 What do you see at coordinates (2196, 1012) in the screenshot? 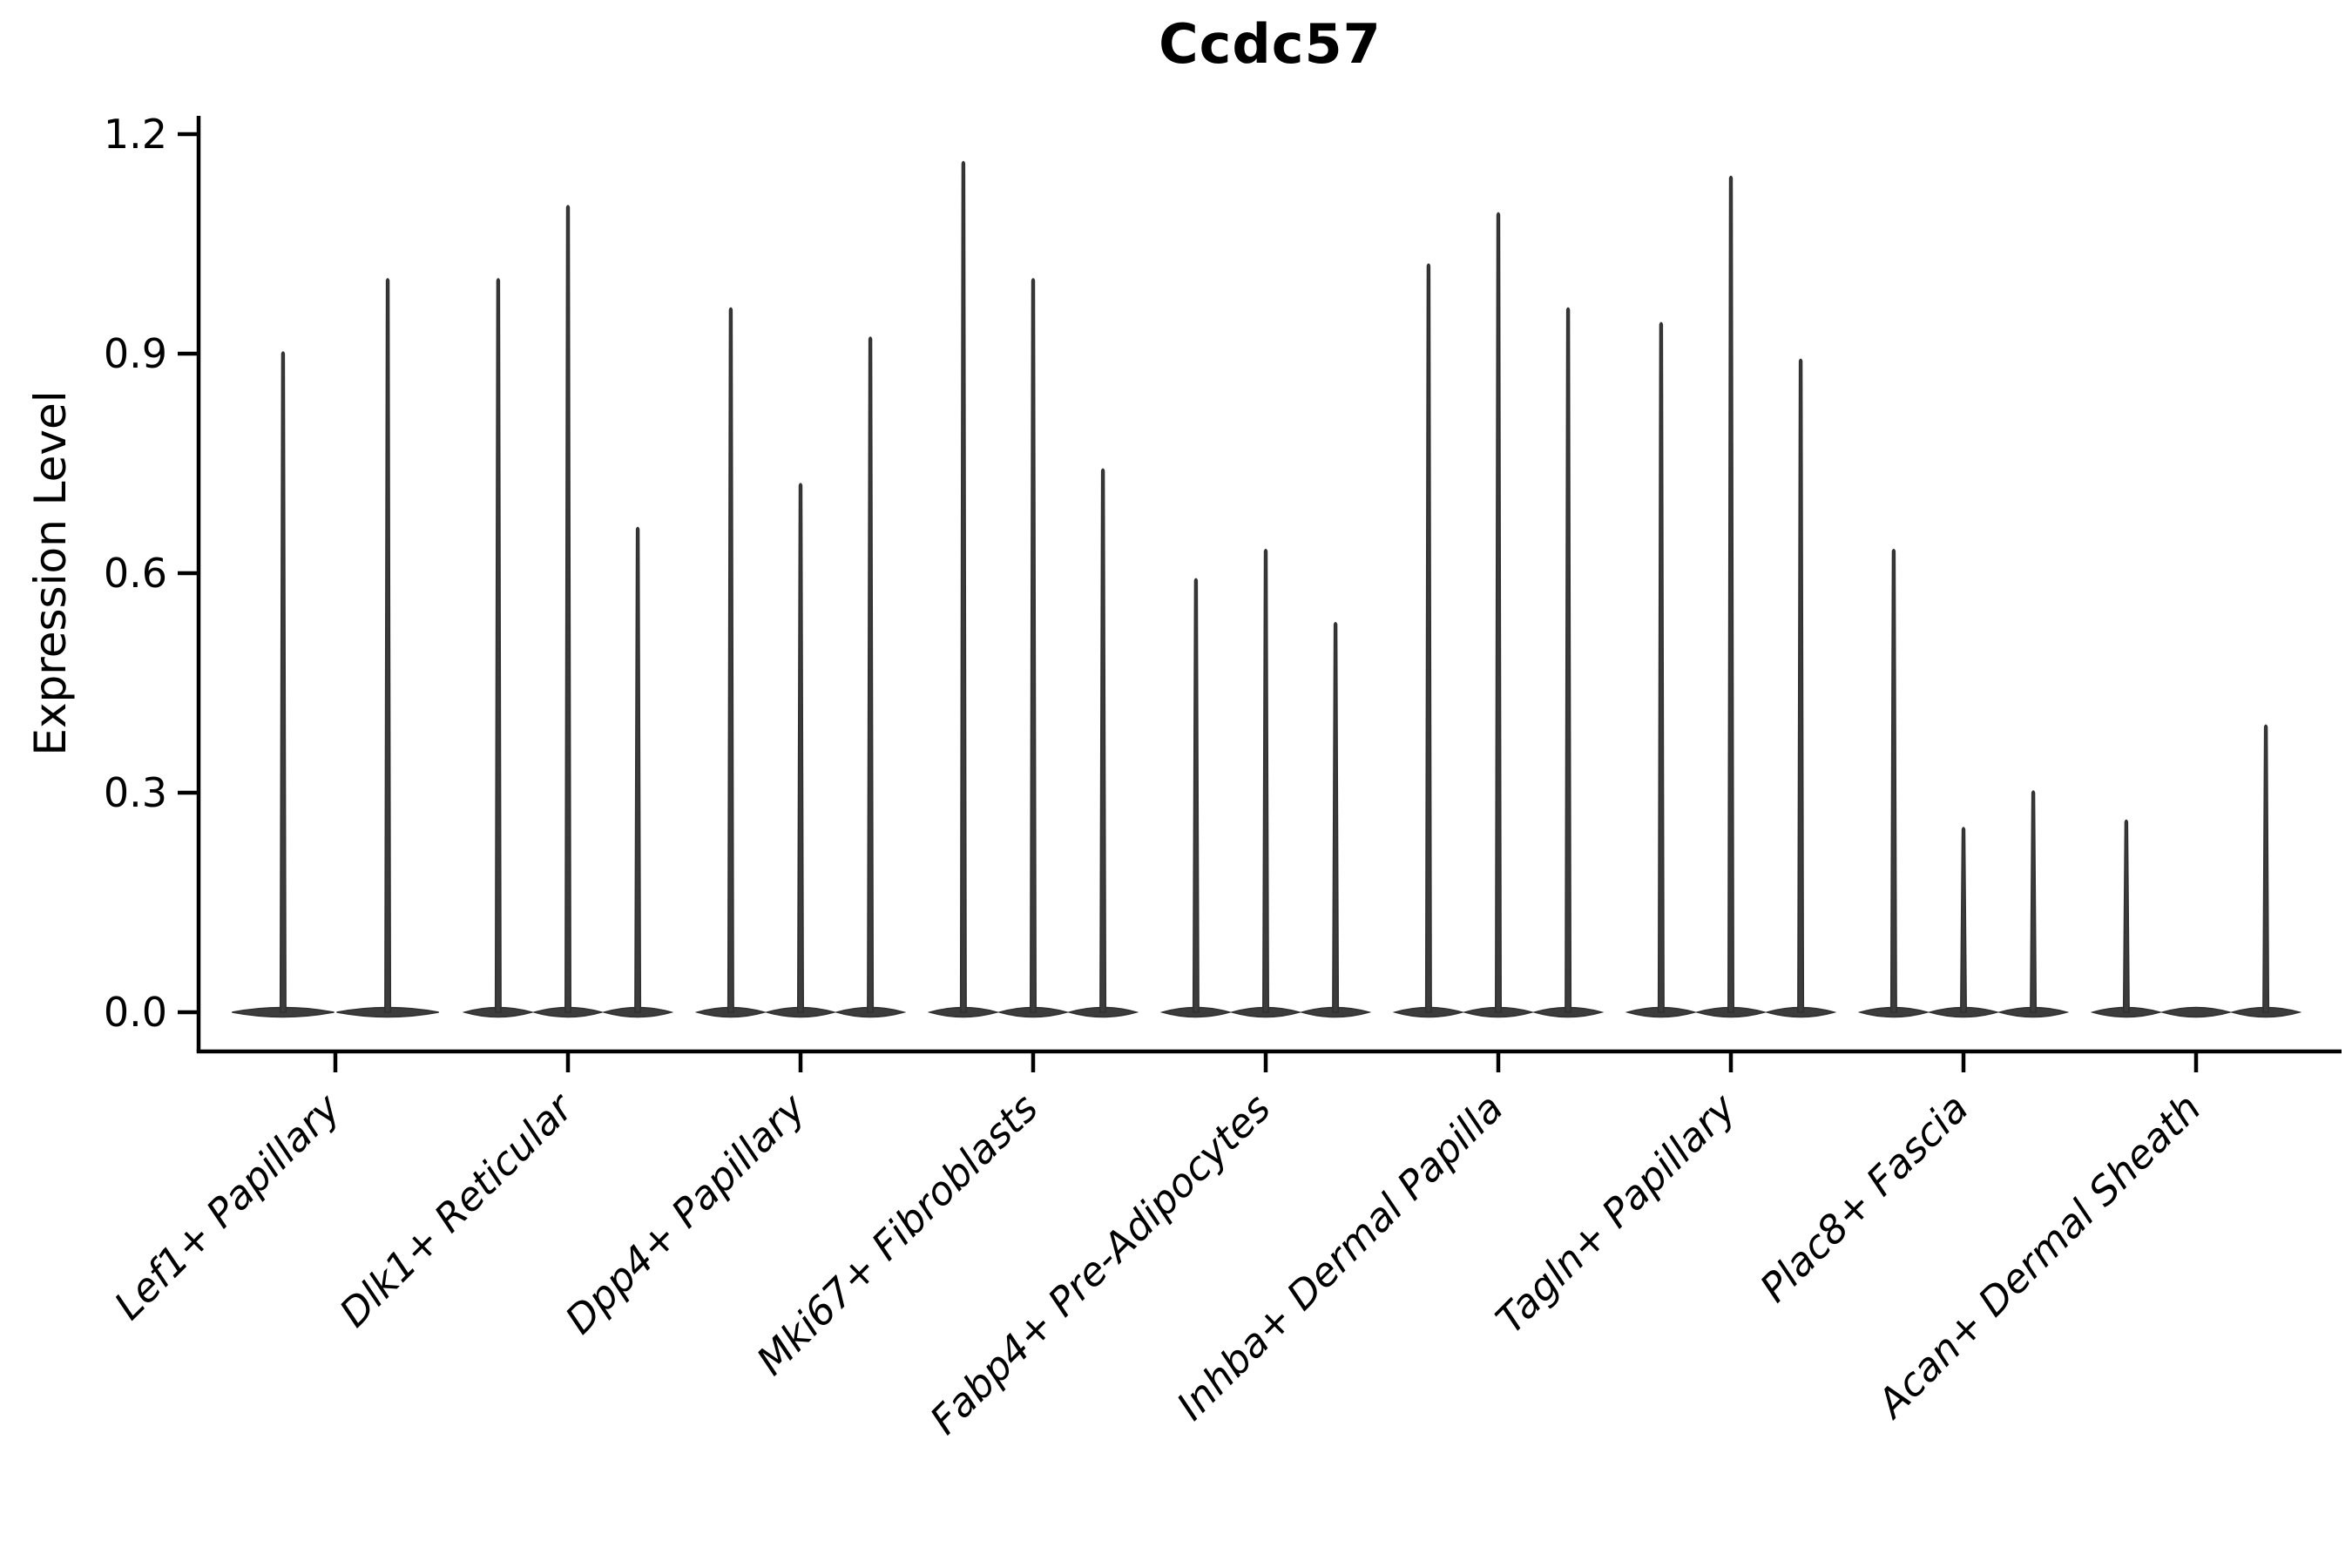
I see `violin-base` at bounding box center [2196, 1012].